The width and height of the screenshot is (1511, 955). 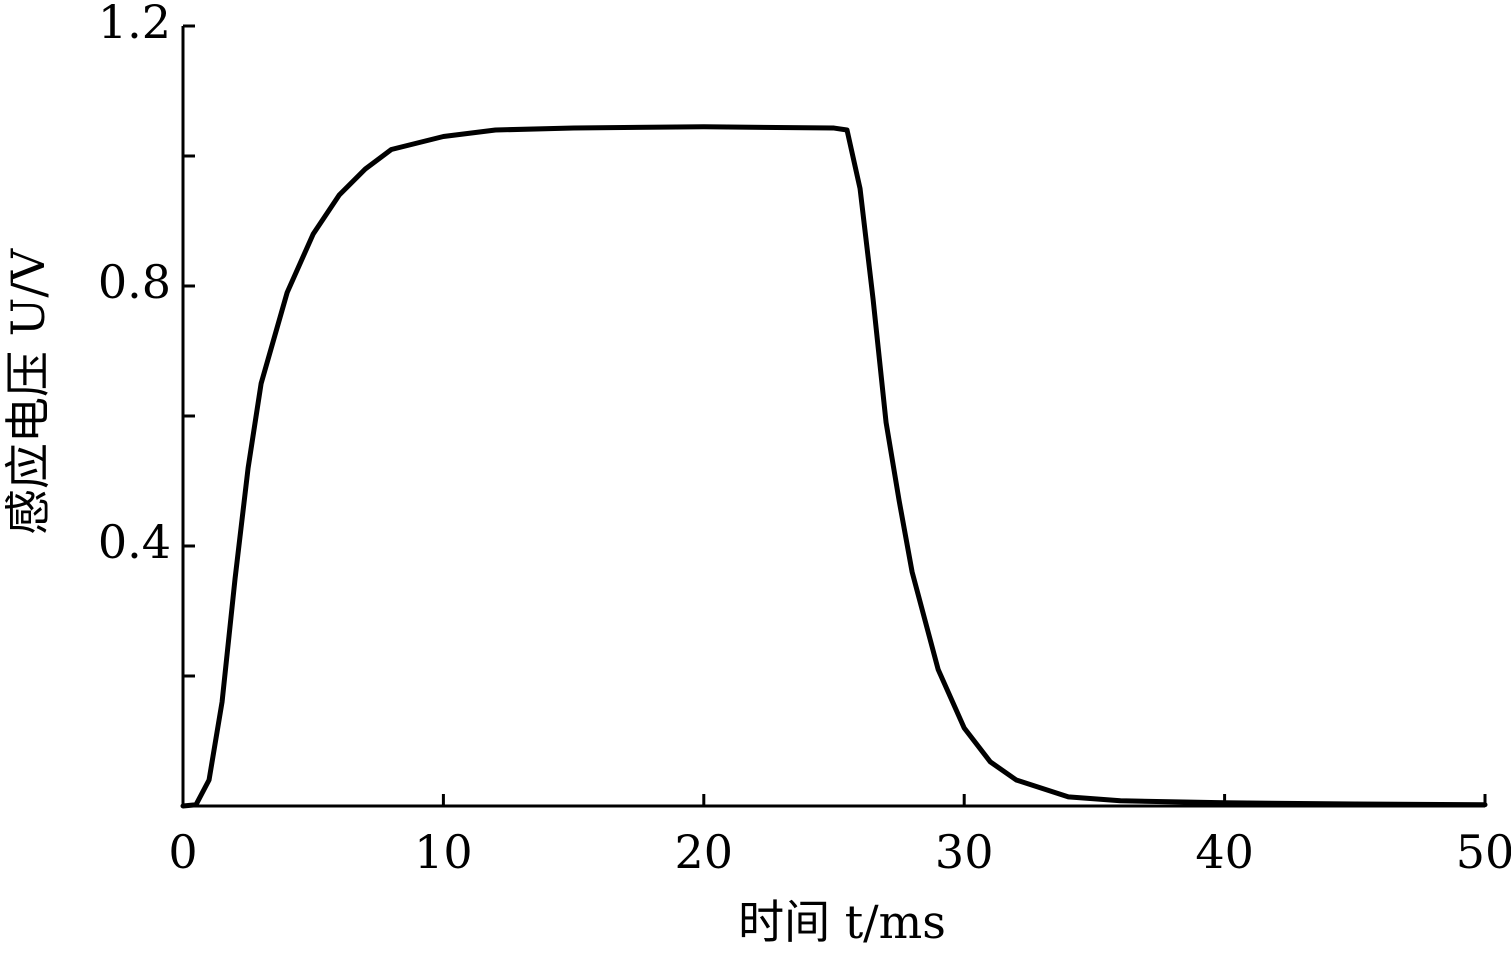 What do you see at coordinates (964, 852) in the screenshot?
I see `x-tick-label: 30` at bounding box center [964, 852].